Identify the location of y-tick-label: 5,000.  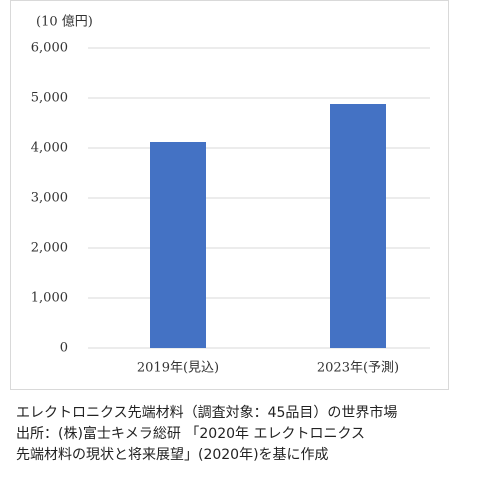
(49, 98).